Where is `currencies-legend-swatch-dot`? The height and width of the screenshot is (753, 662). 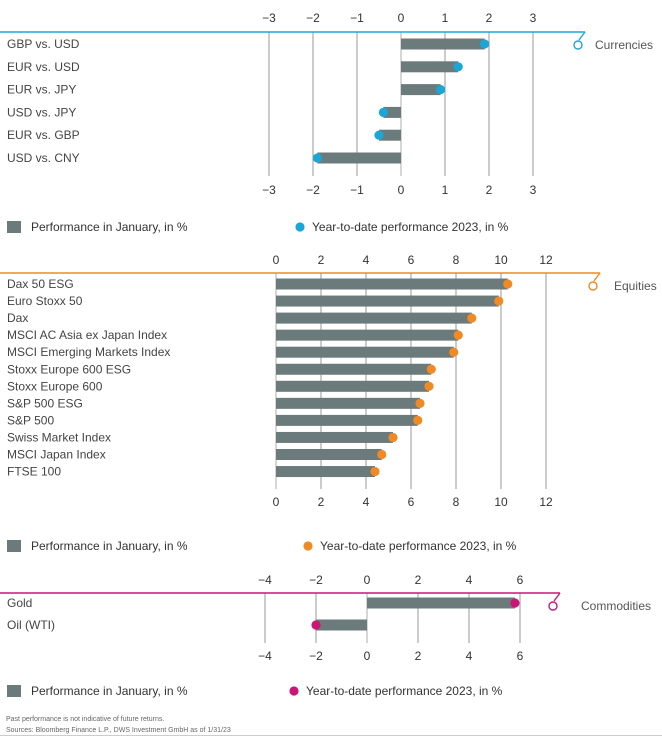 currencies-legend-swatch-dot is located at coordinates (300, 227).